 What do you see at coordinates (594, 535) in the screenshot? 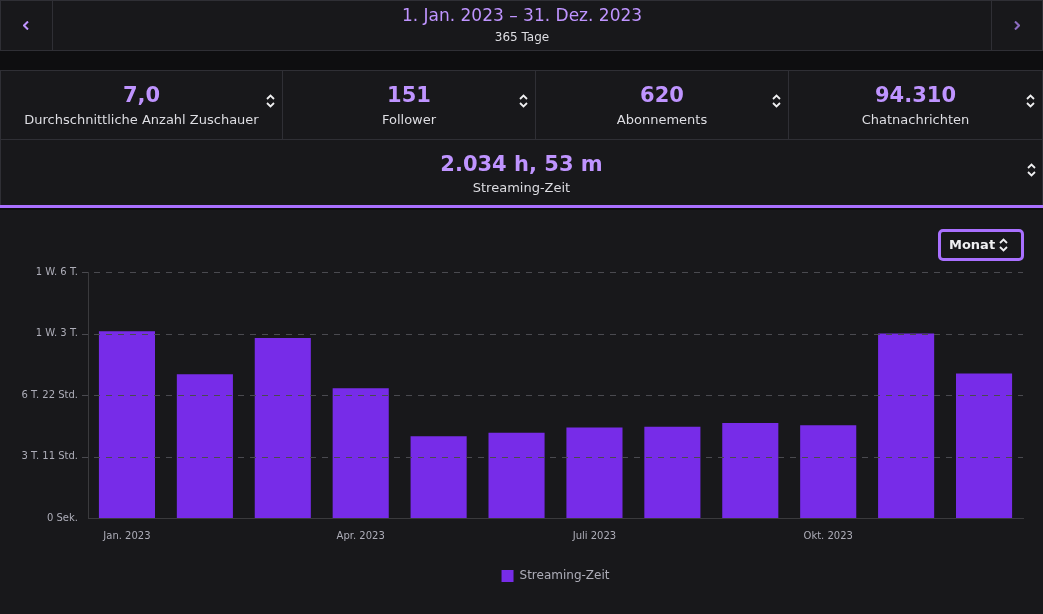
I see `x-tick-label: Juli 2023` at bounding box center [594, 535].